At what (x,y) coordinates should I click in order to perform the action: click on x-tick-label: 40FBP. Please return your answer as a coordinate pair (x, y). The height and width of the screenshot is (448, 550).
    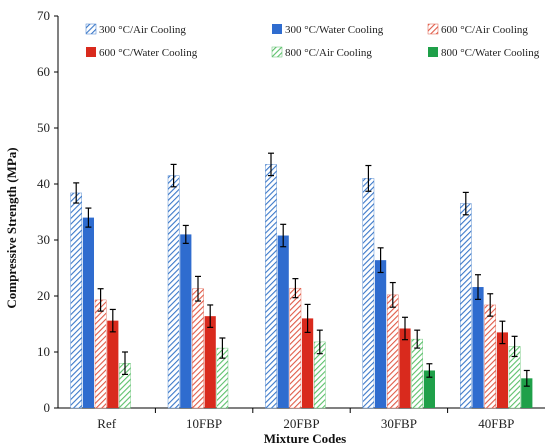
    Looking at the image, I should click on (496, 423).